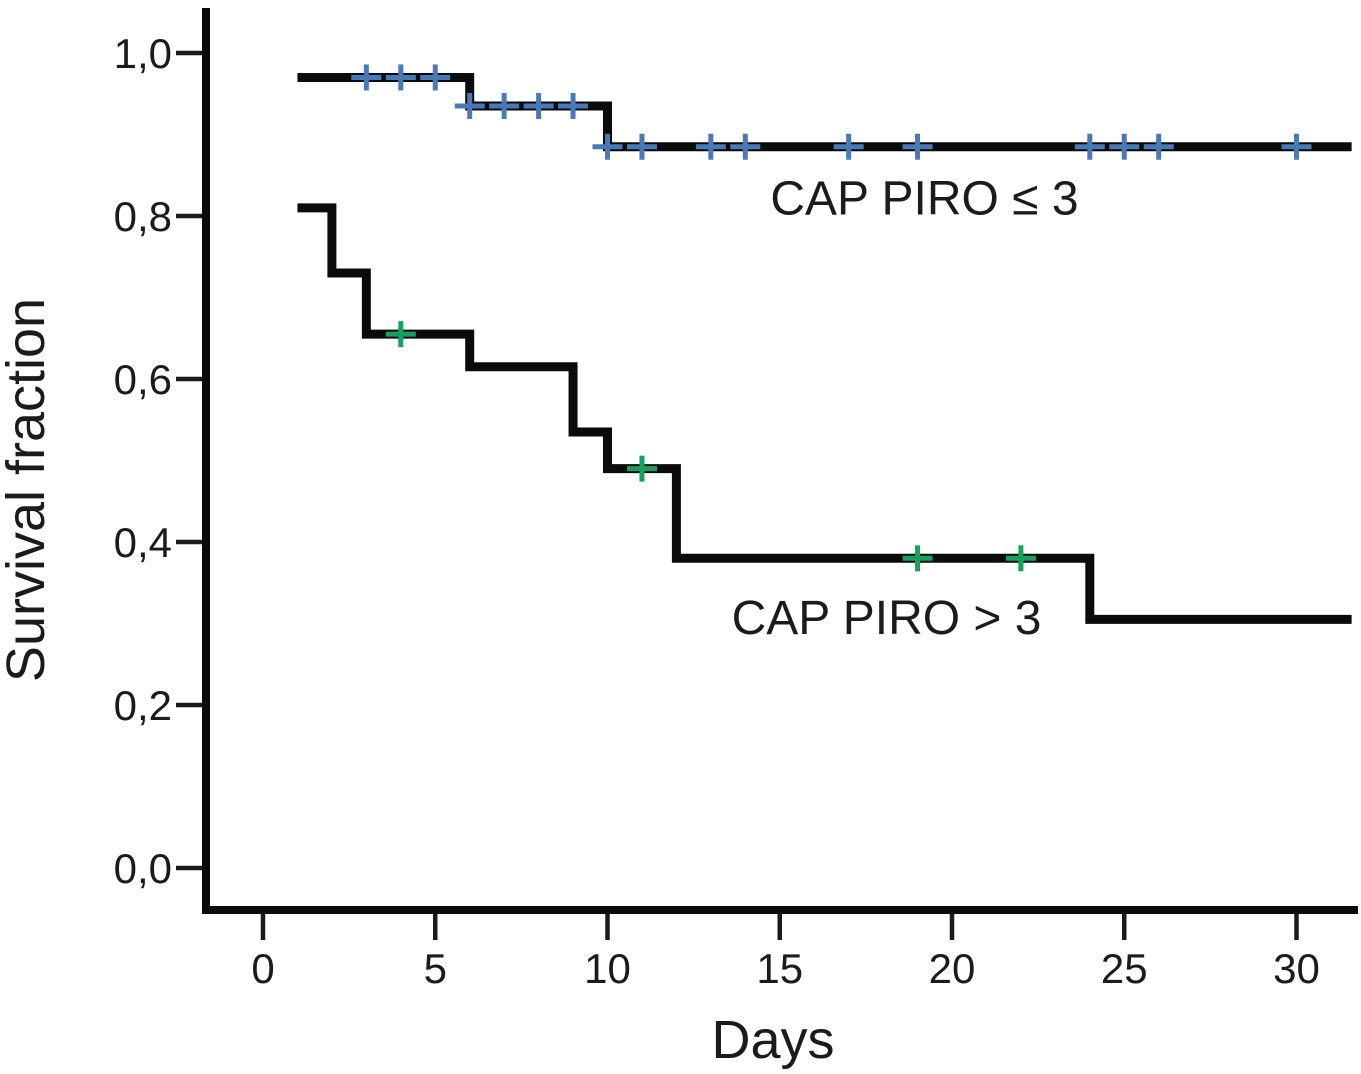 The height and width of the screenshot is (1074, 1361). What do you see at coordinates (143, 542) in the screenshot?
I see `y-tick-label: 0,4` at bounding box center [143, 542].